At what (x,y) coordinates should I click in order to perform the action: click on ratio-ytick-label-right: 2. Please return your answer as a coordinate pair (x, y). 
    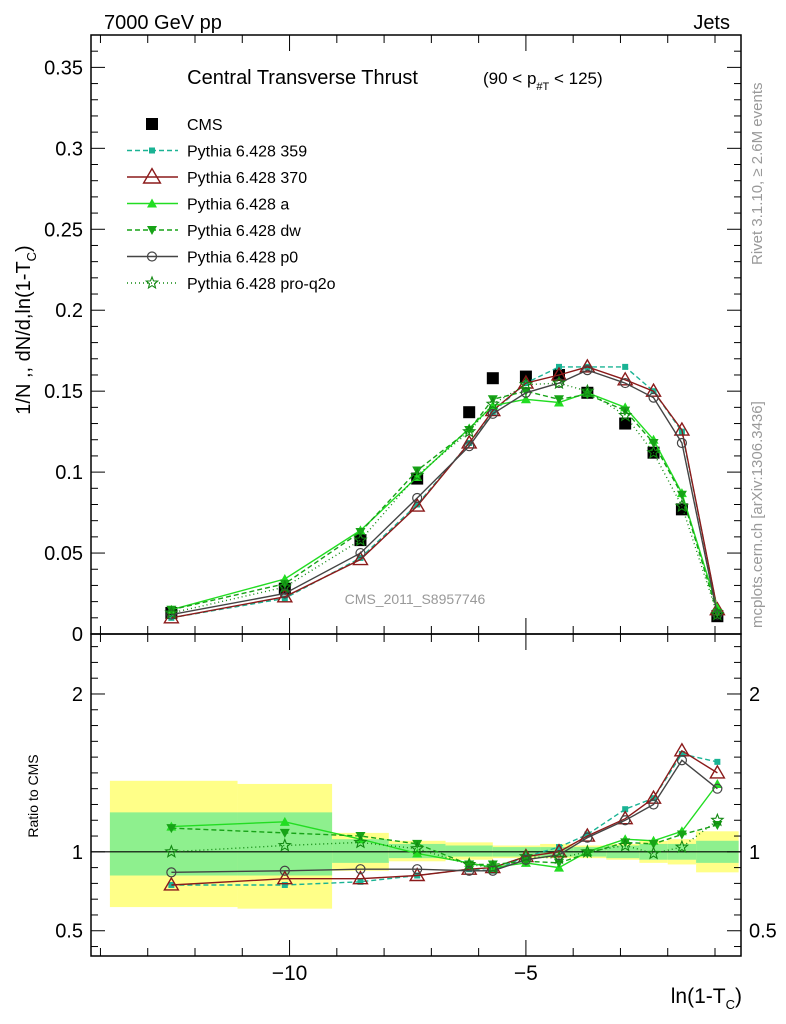
    Looking at the image, I should click on (754, 695).